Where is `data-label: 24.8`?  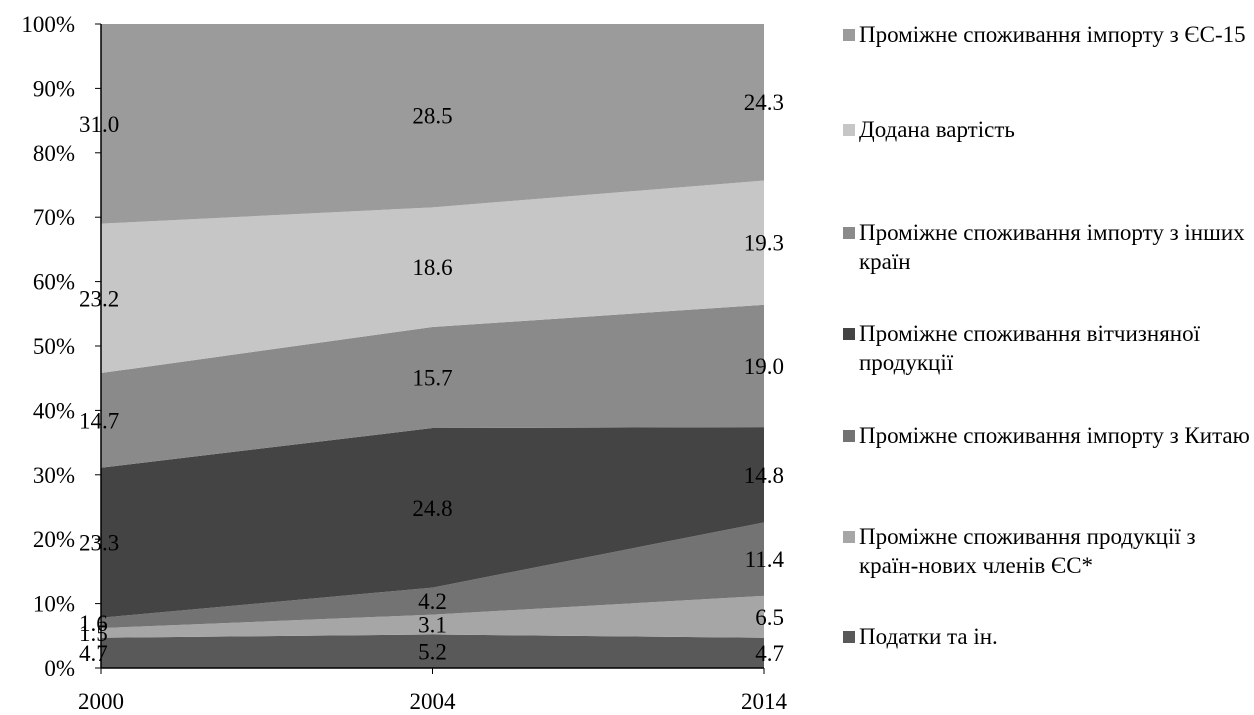
data-label: 24.8 is located at coordinates (432, 508).